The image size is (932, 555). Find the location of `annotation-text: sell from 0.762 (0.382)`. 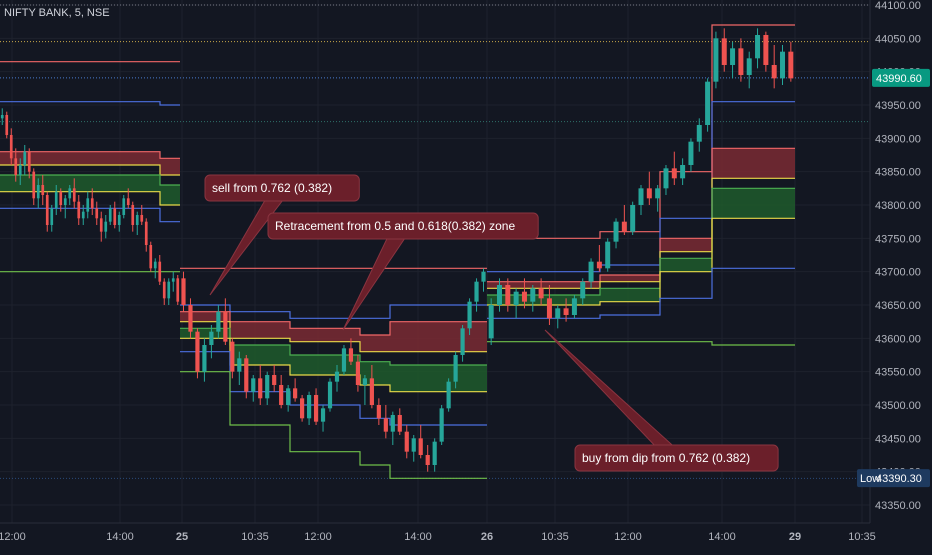

annotation-text: sell from 0.762 (0.382) is located at coordinates (272, 188).